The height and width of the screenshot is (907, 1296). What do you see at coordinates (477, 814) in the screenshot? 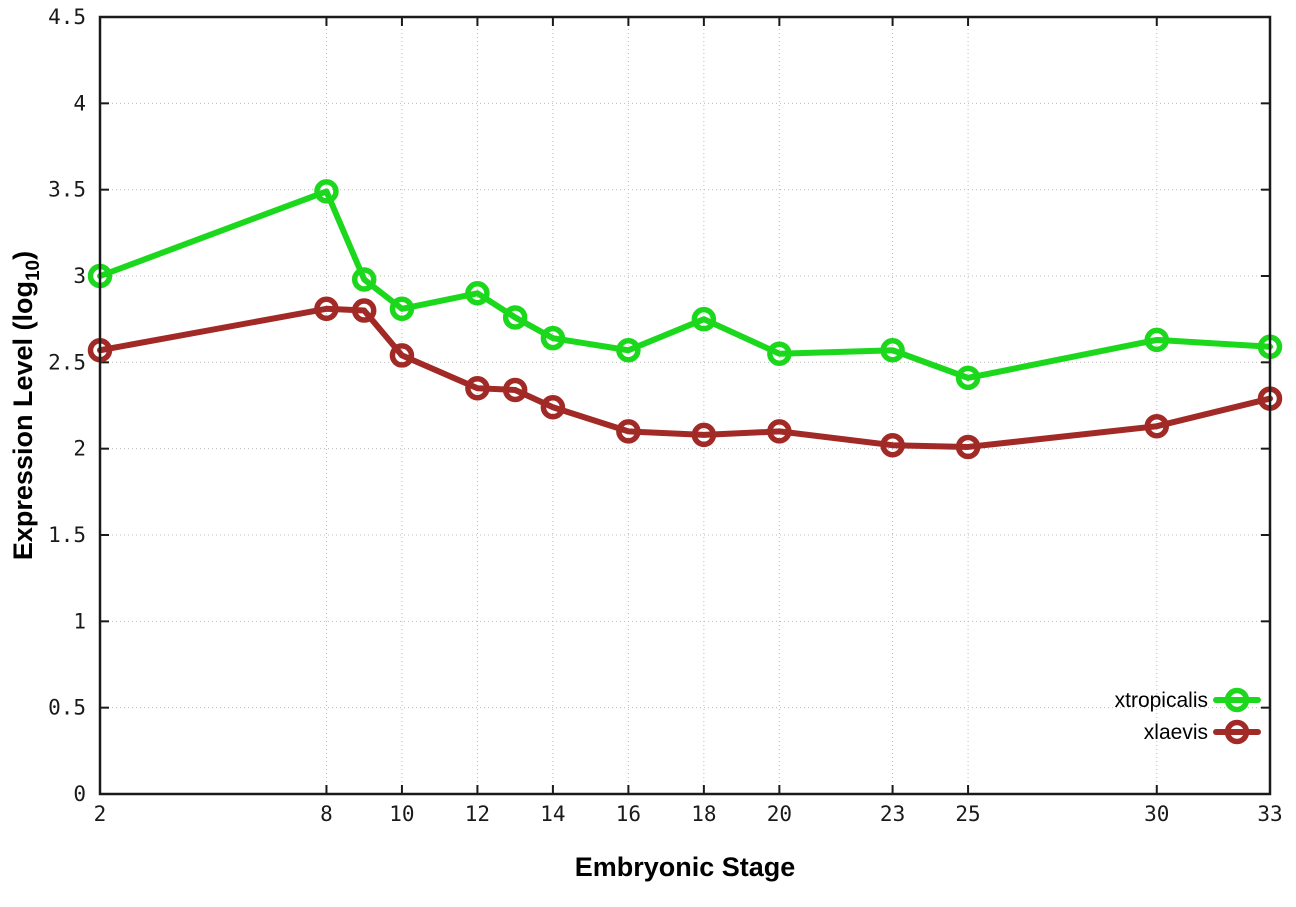
I see `x-tick-label: 12` at bounding box center [477, 814].